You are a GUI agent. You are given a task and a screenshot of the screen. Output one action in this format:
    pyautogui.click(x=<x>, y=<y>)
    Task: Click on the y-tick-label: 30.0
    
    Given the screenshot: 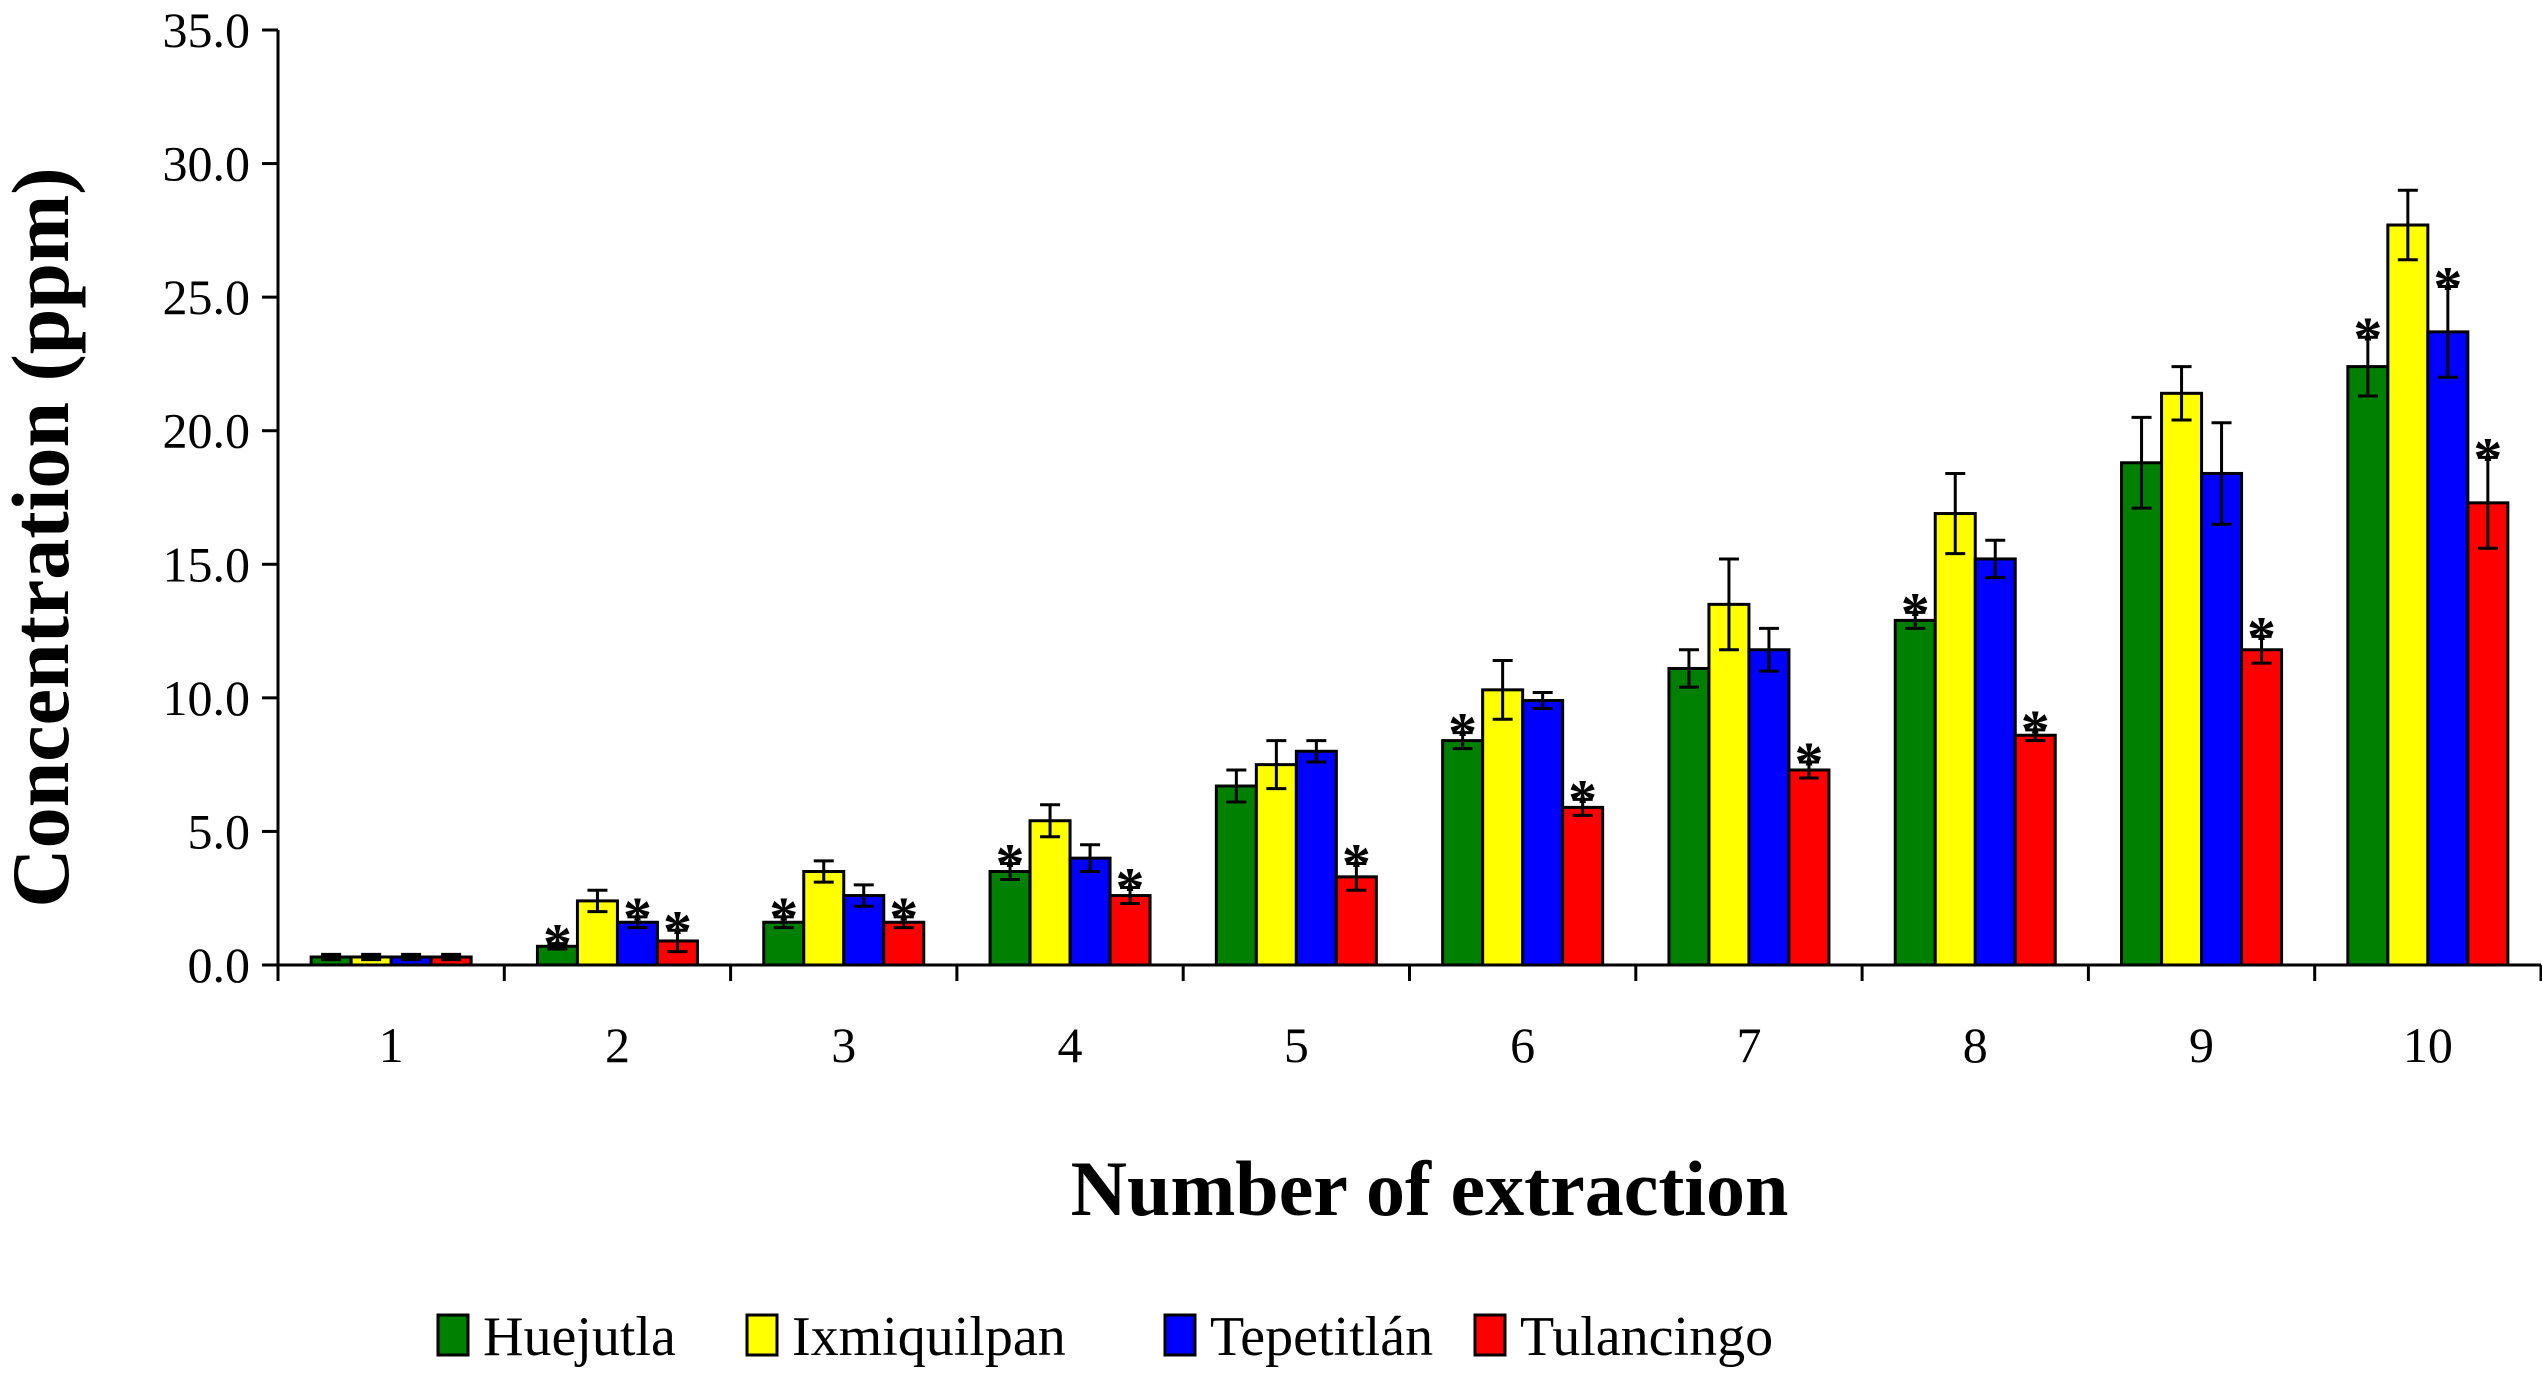 What is the action you would take?
    pyautogui.click(x=207, y=164)
    